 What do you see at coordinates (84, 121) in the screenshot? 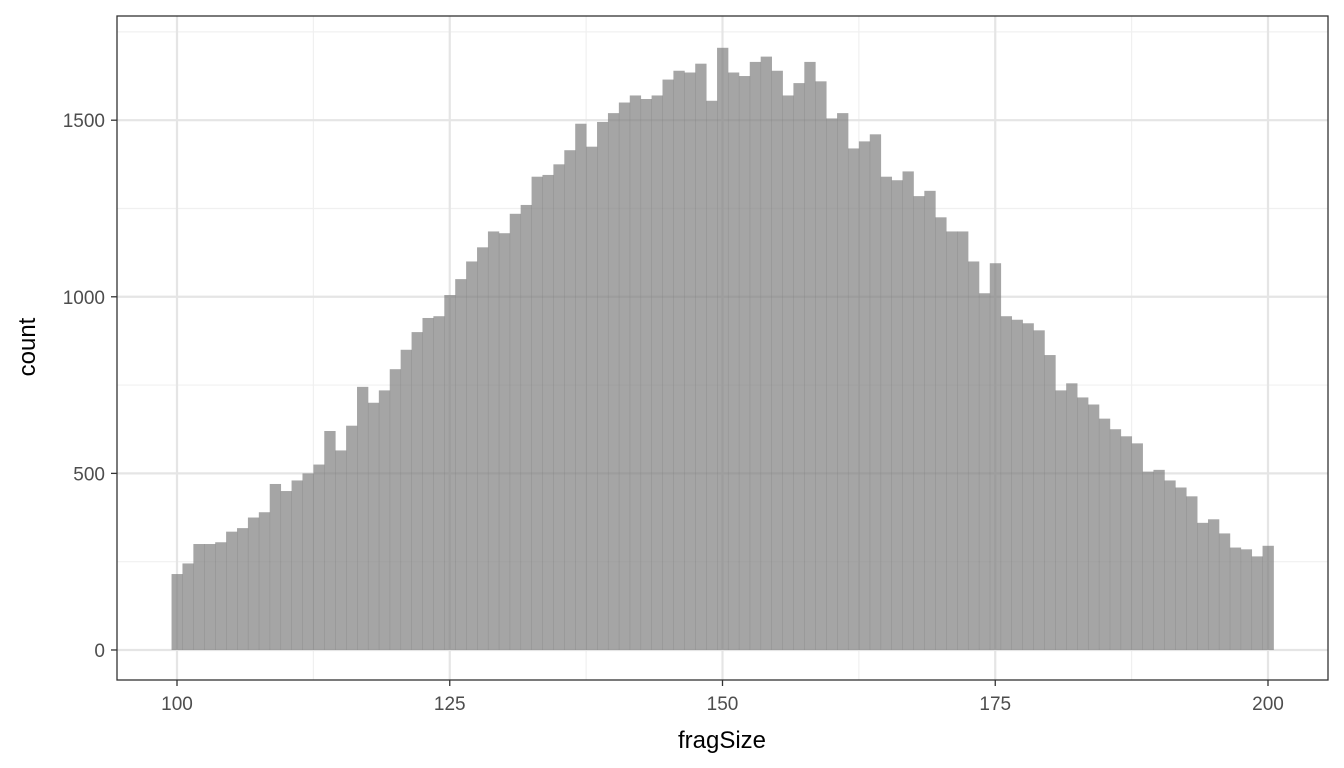
I see `y-tick-label: 1500` at bounding box center [84, 121].